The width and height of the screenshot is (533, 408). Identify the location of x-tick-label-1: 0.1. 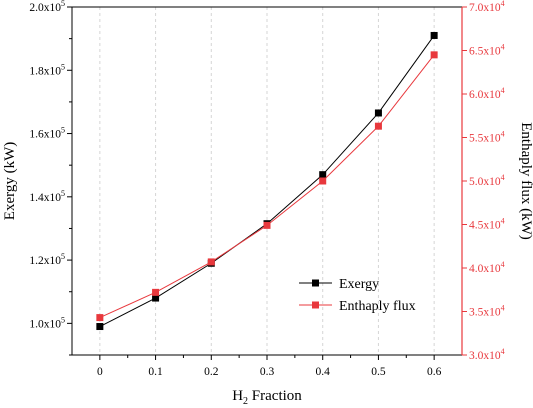
(155, 372).